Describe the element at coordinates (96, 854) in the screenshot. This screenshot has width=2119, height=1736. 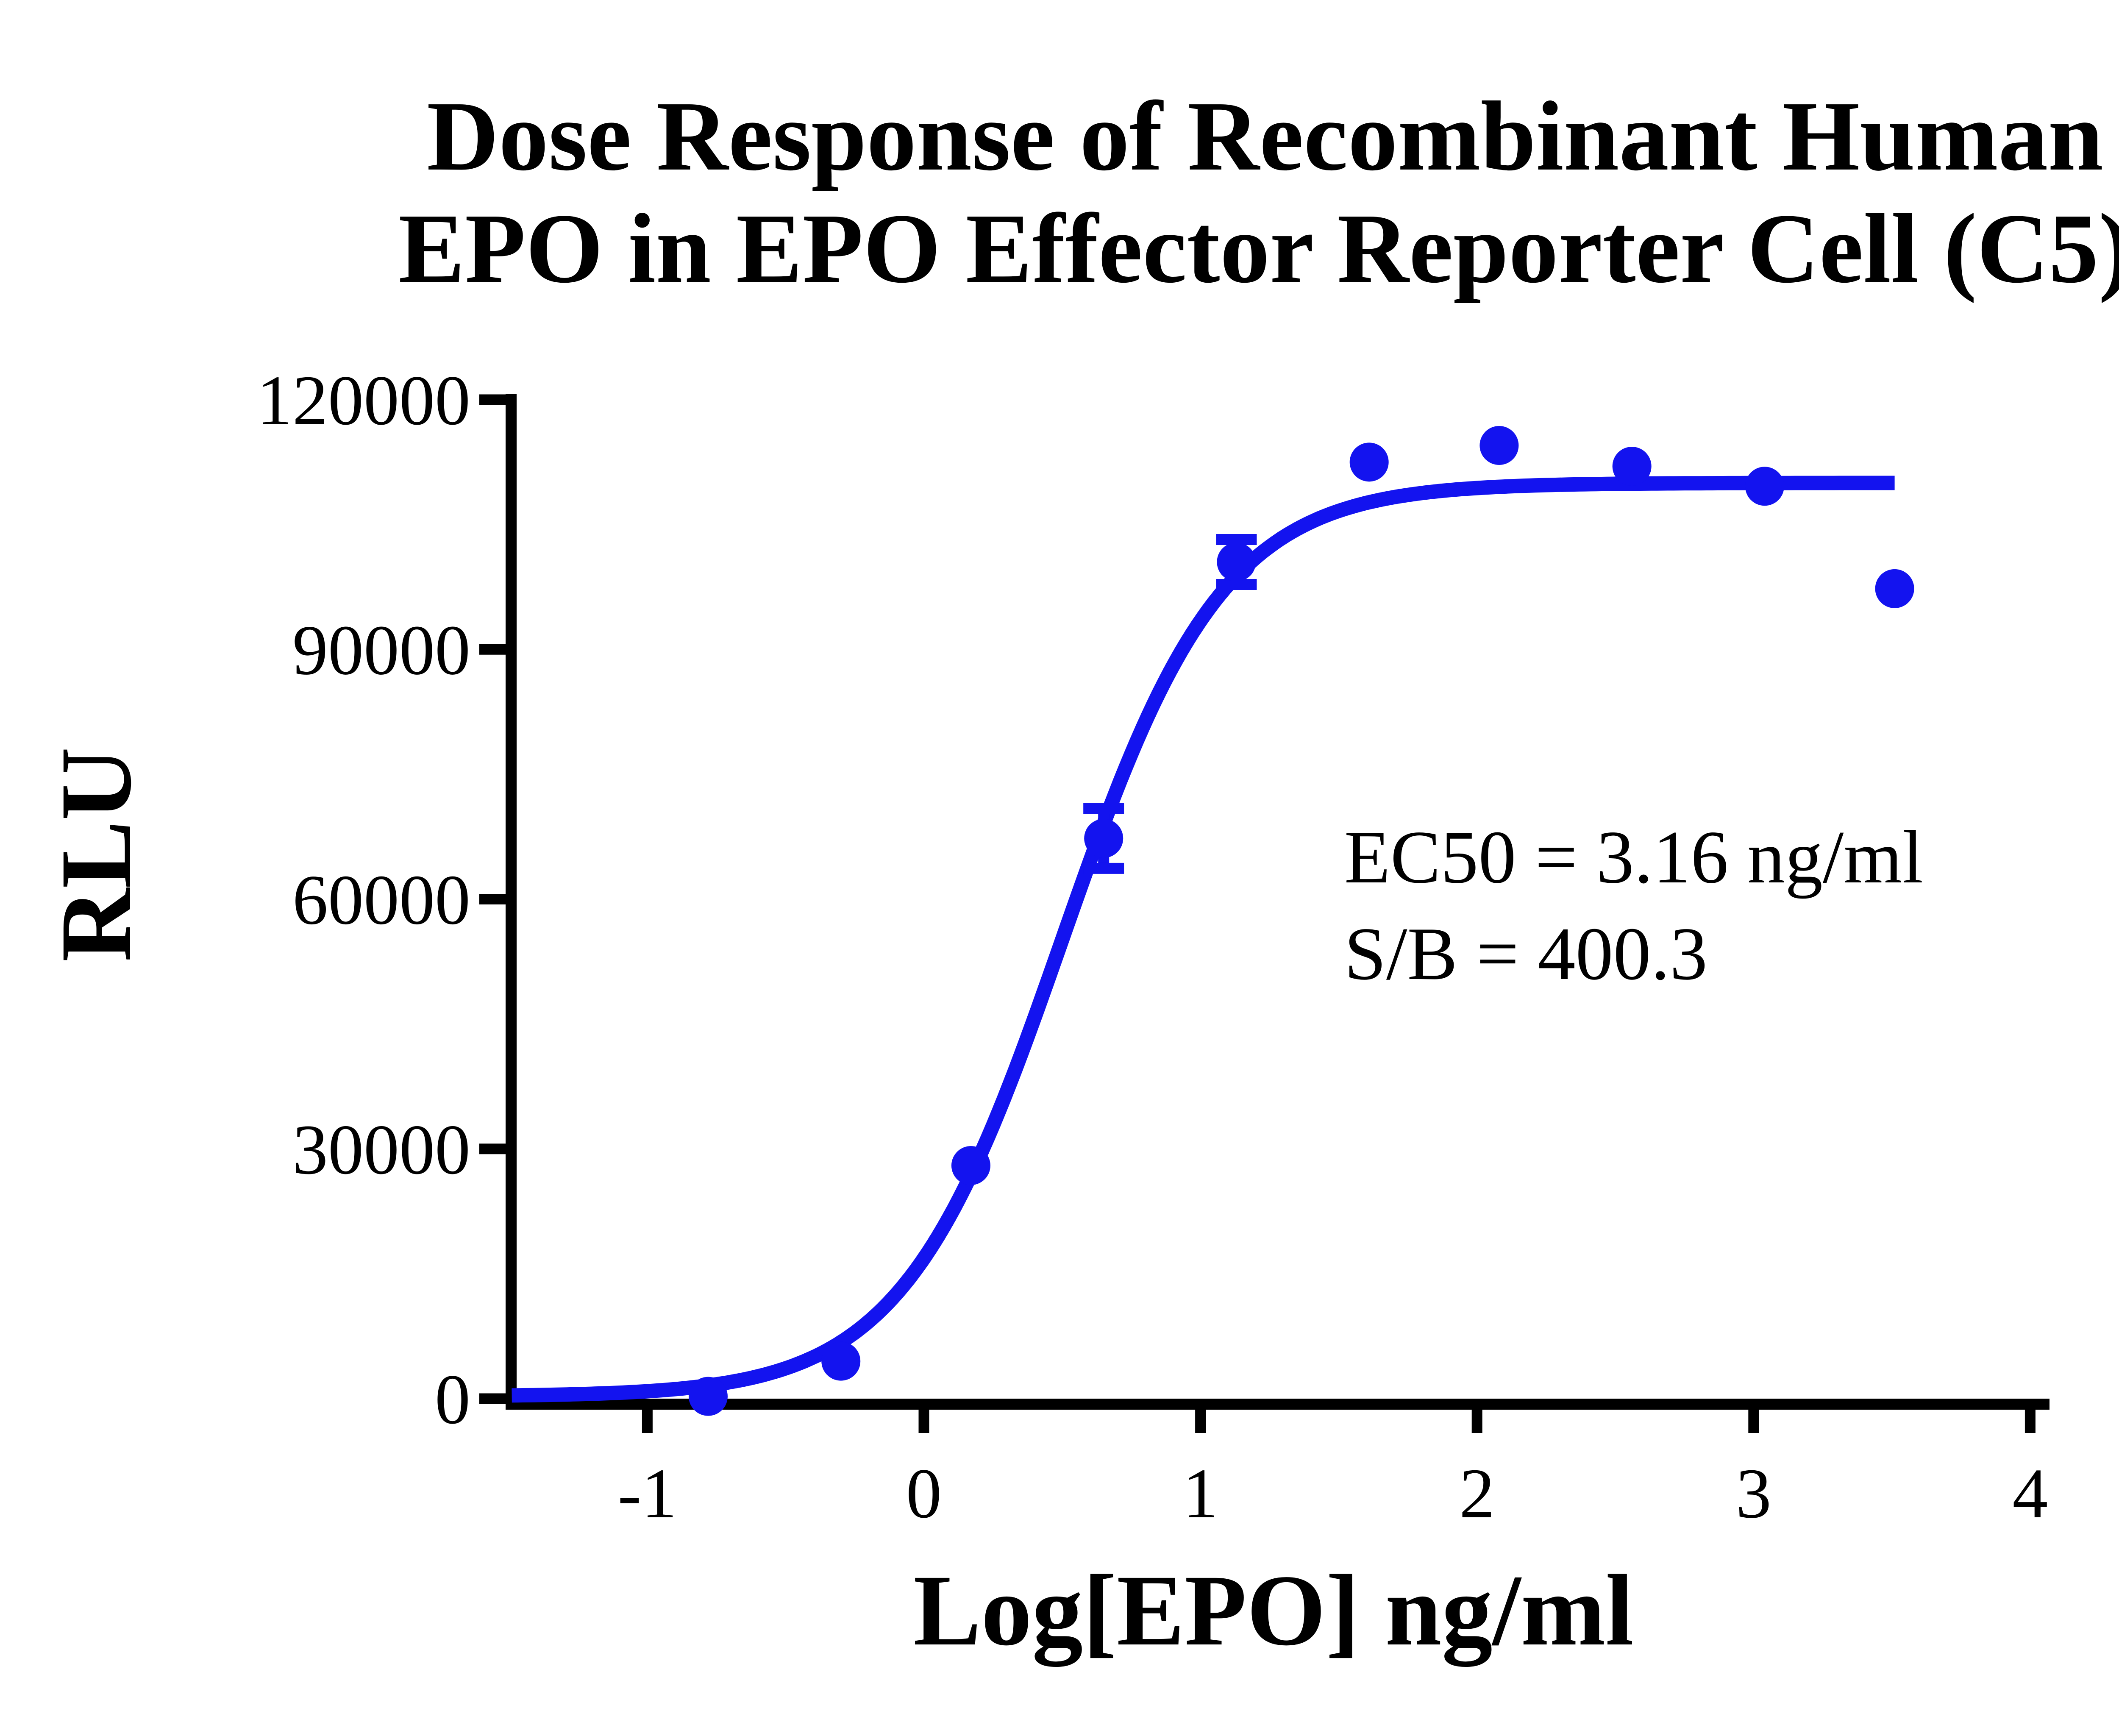
I see `y-axis-label: RLU` at that location.